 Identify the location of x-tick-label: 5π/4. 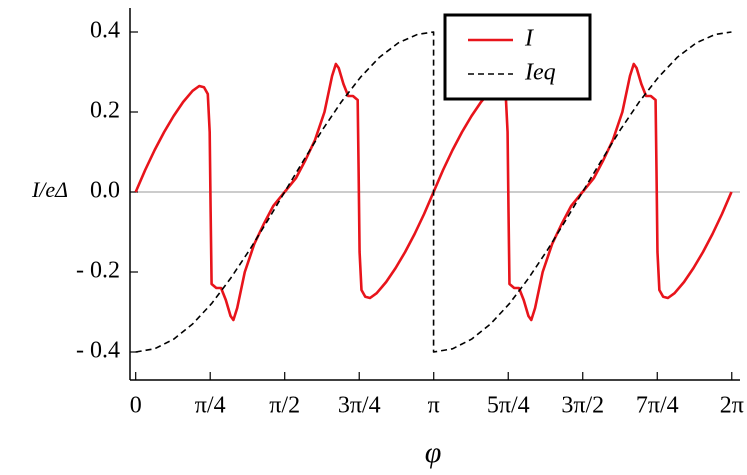
(508, 406).